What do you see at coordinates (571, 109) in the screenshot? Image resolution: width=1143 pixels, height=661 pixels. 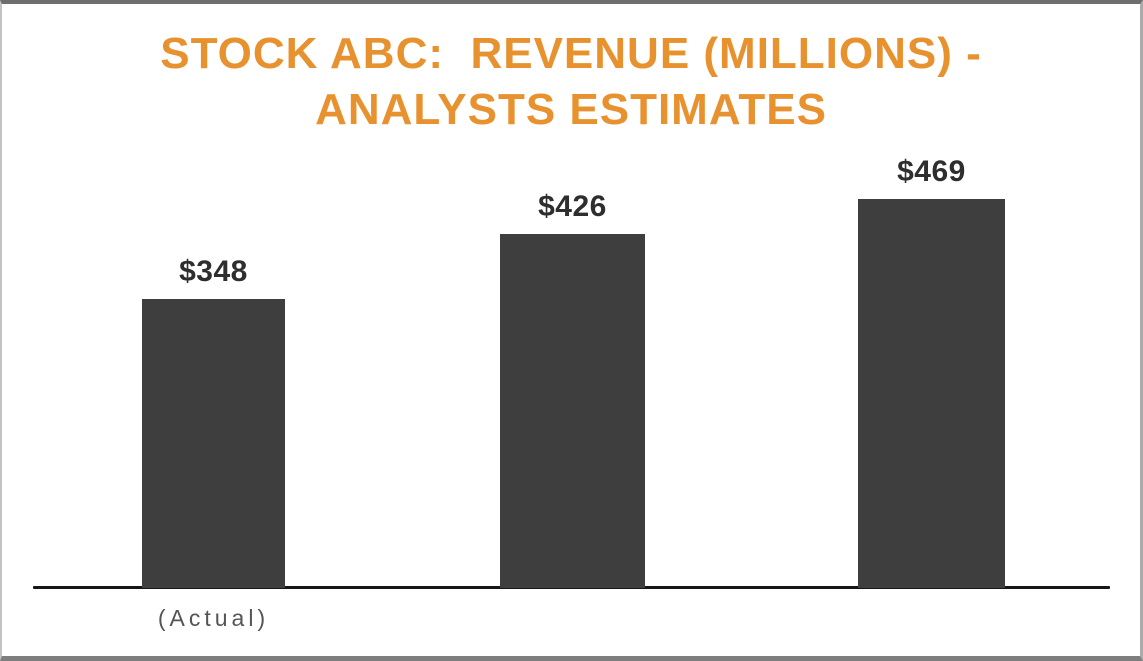 I see `chart-title-line2: ANALYSTS ESTIMATES` at bounding box center [571, 109].